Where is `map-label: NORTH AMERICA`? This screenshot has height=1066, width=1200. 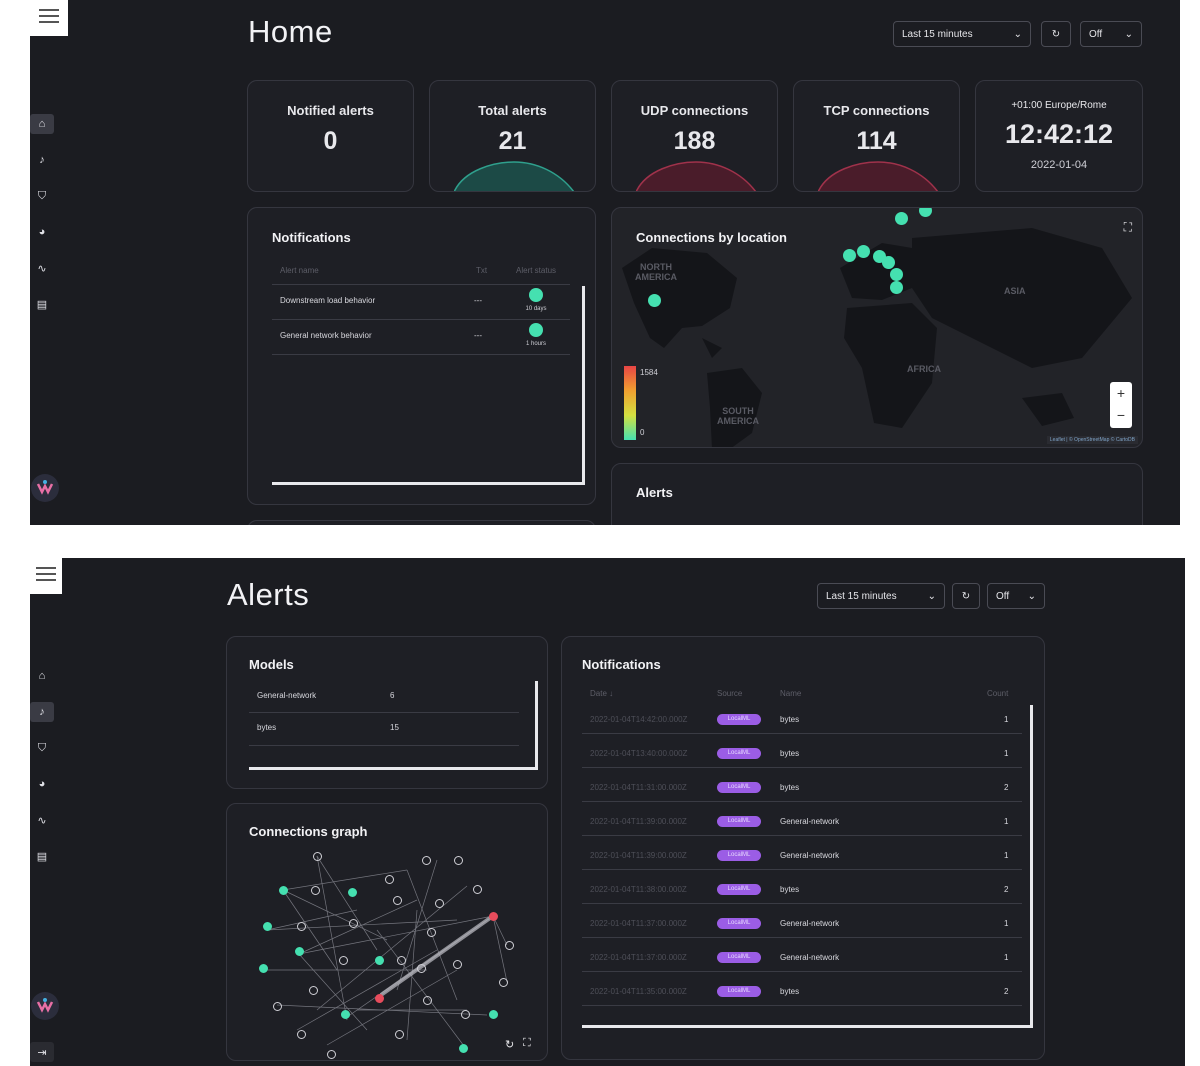 map-label: NORTH AMERICA is located at coordinates (656, 272).